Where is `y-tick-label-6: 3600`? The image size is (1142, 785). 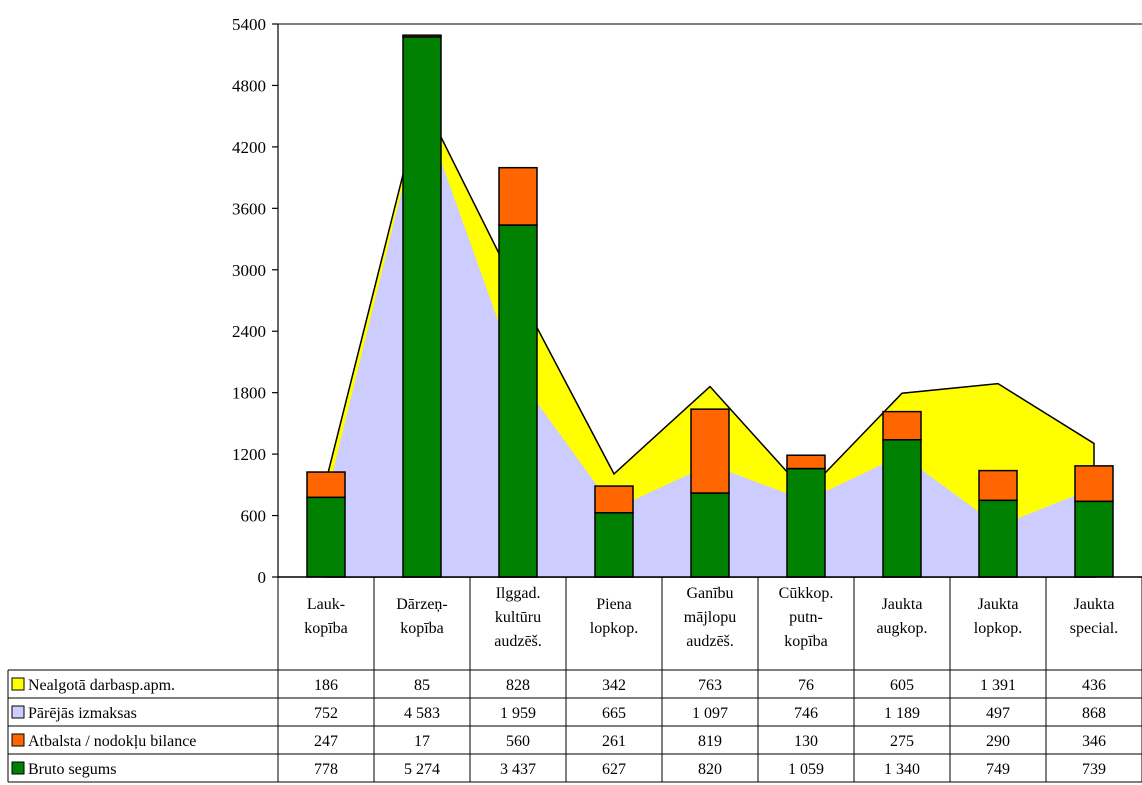 y-tick-label-6: 3600 is located at coordinates (249, 208).